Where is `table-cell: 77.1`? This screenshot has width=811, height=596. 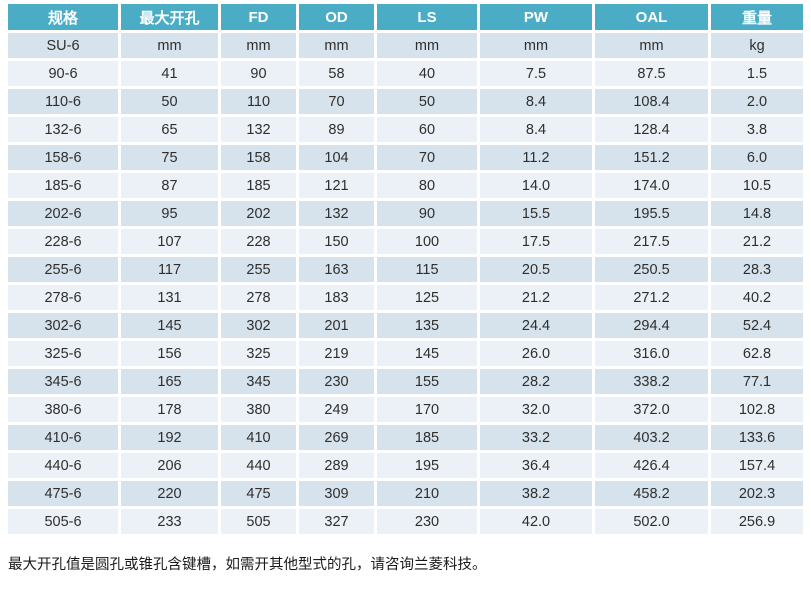
table-cell: 77.1 is located at coordinates (757, 381).